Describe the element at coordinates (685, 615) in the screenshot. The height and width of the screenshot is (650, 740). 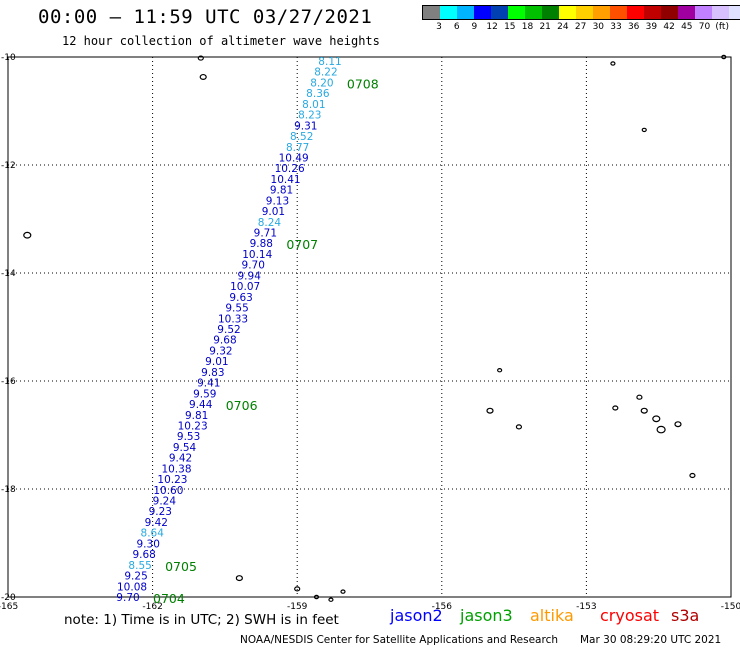
I see `satellite-s3a: s3a` at that location.